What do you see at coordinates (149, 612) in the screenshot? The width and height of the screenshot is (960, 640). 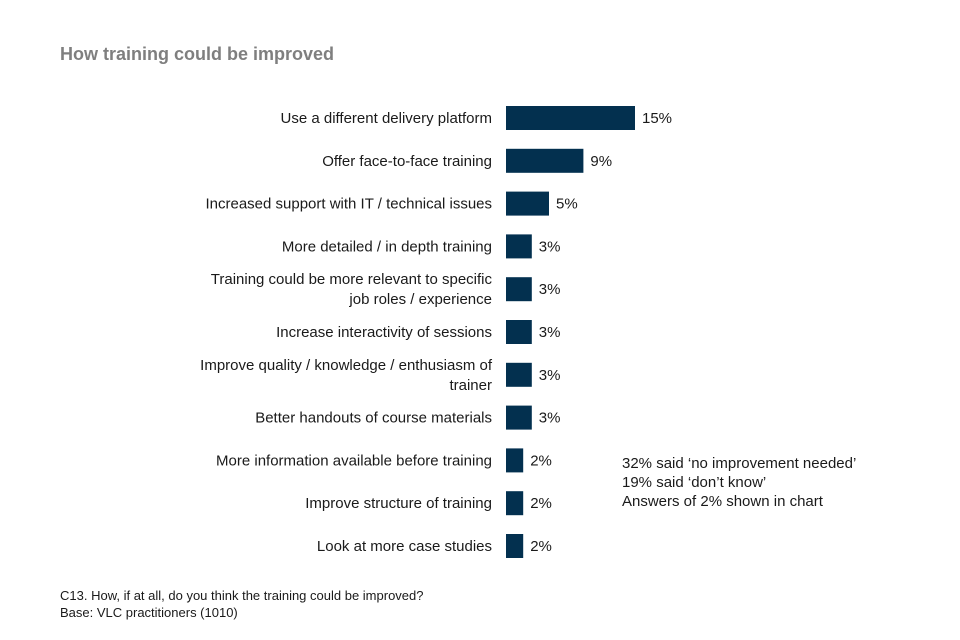 I see `footnote-base: Base: VLC practitioners (1010)` at bounding box center [149, 612].